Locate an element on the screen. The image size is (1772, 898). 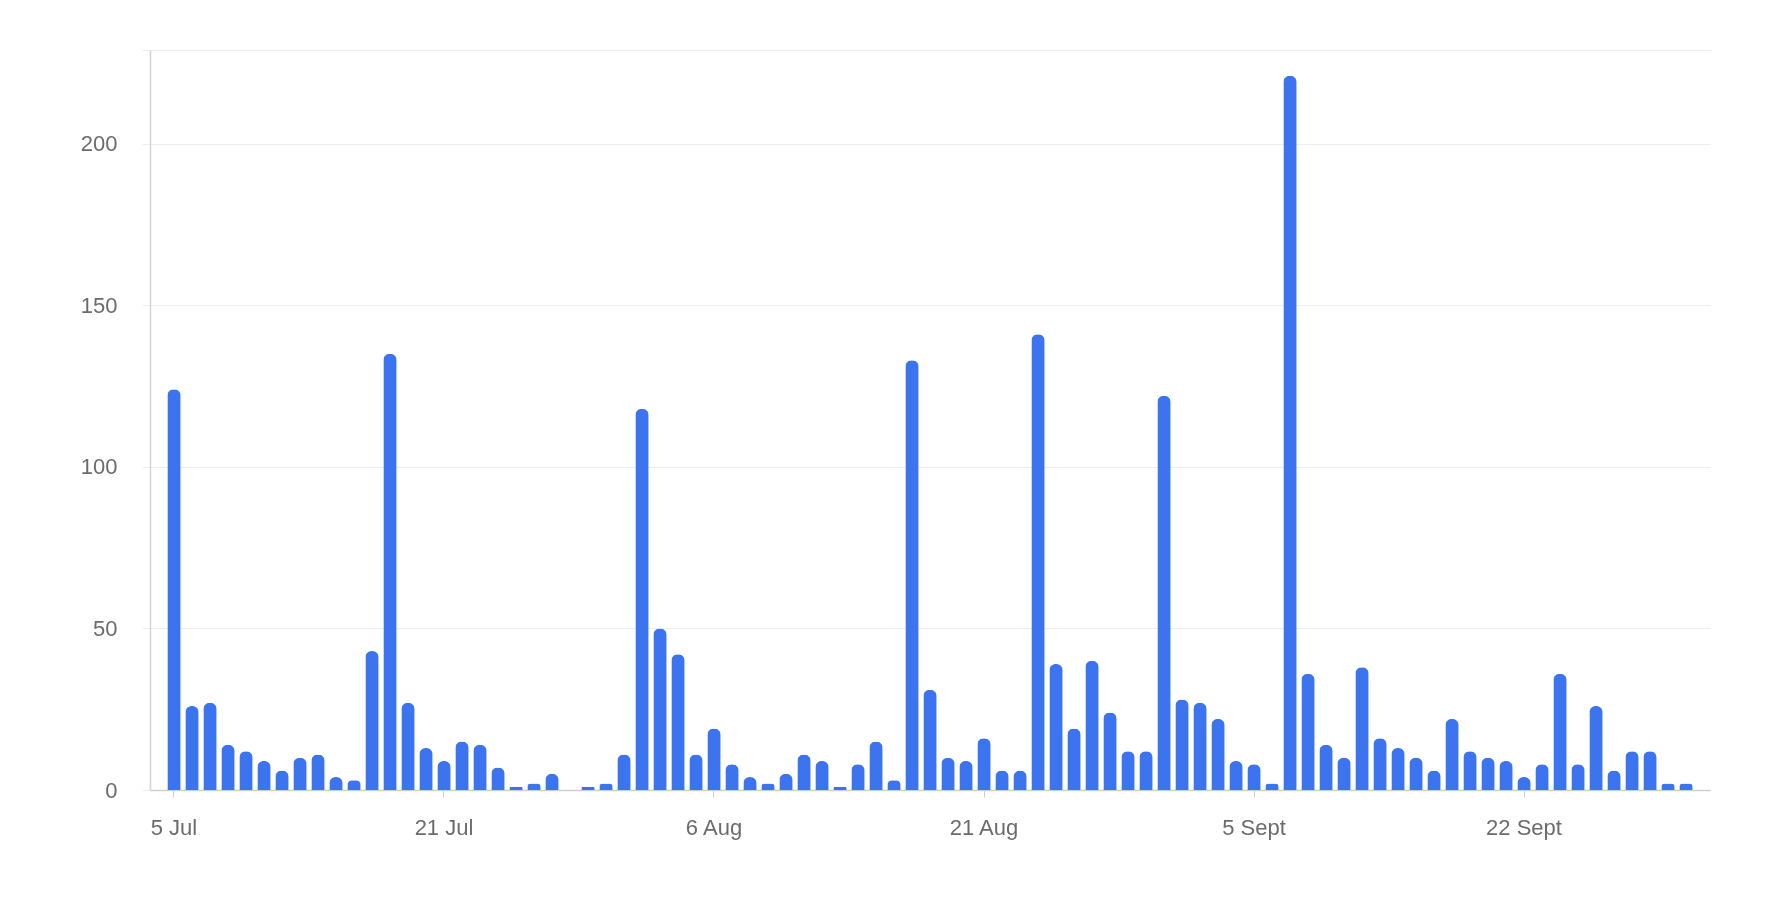
x-tick-label: 6 Aug is located at coordinates (714, 827).